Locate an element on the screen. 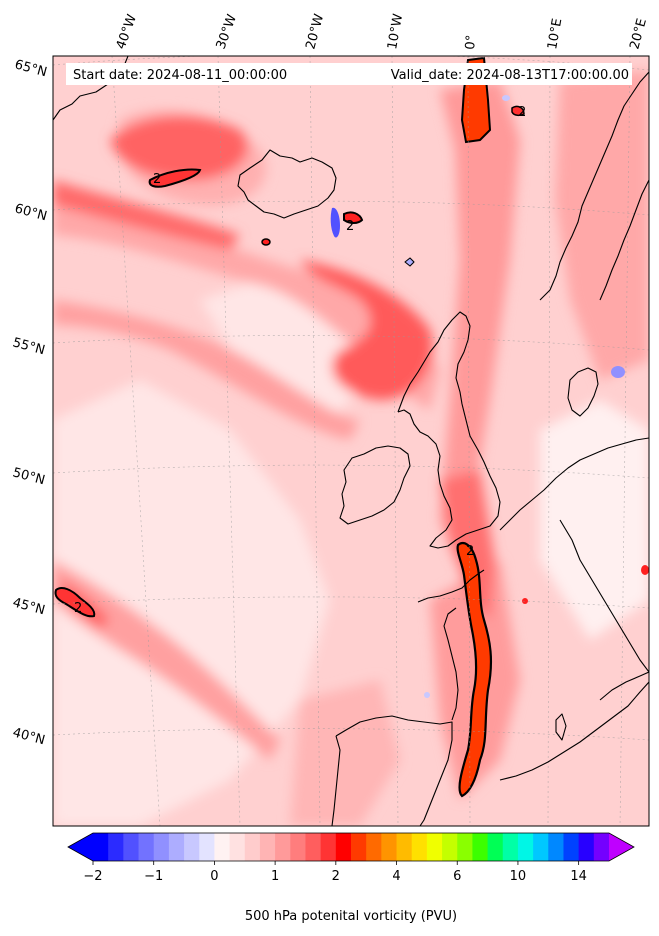 This screenshot has height=936, width=659. valid-date-text: Valid_date: 2024-08-13T17:00:00.00 is located at coordinates (510, 75).